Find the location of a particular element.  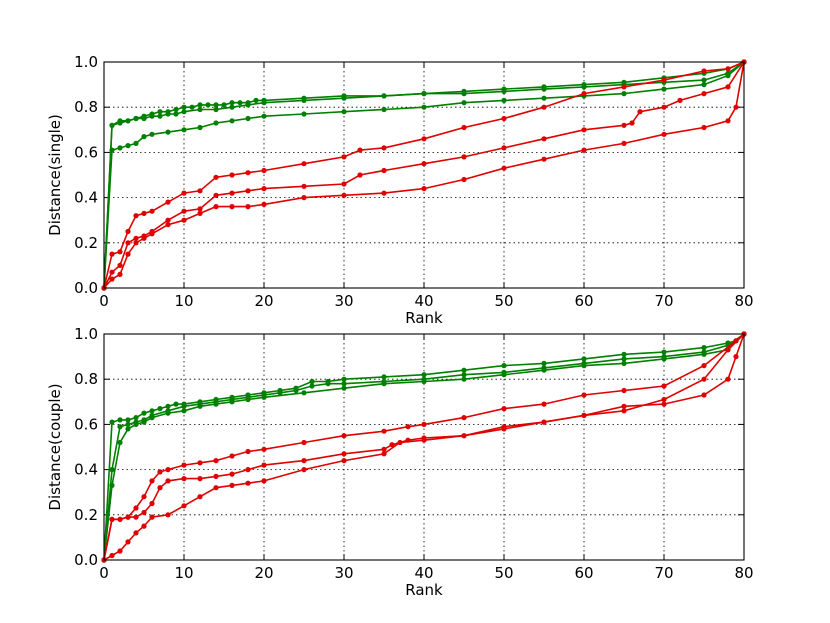

y-tick-label: 0.0 is located at coordinates (86, 288).